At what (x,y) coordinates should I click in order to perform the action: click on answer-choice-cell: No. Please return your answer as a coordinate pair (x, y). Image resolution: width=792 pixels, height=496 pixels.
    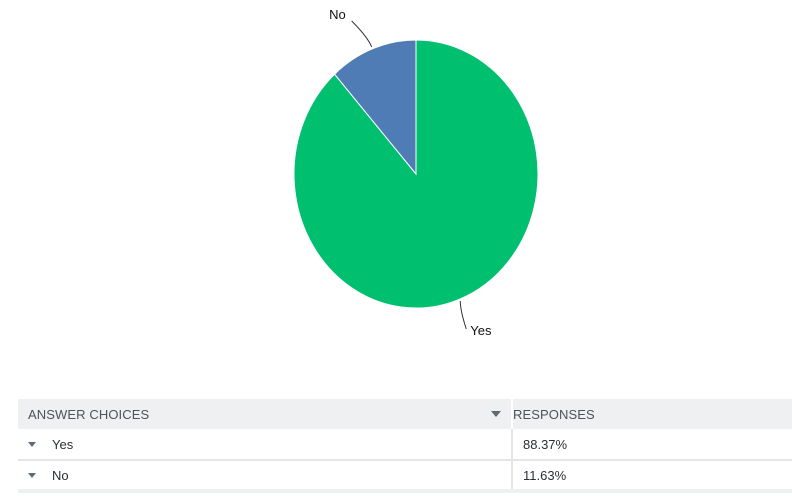
    Looking at the image, I should click on (265, 475).